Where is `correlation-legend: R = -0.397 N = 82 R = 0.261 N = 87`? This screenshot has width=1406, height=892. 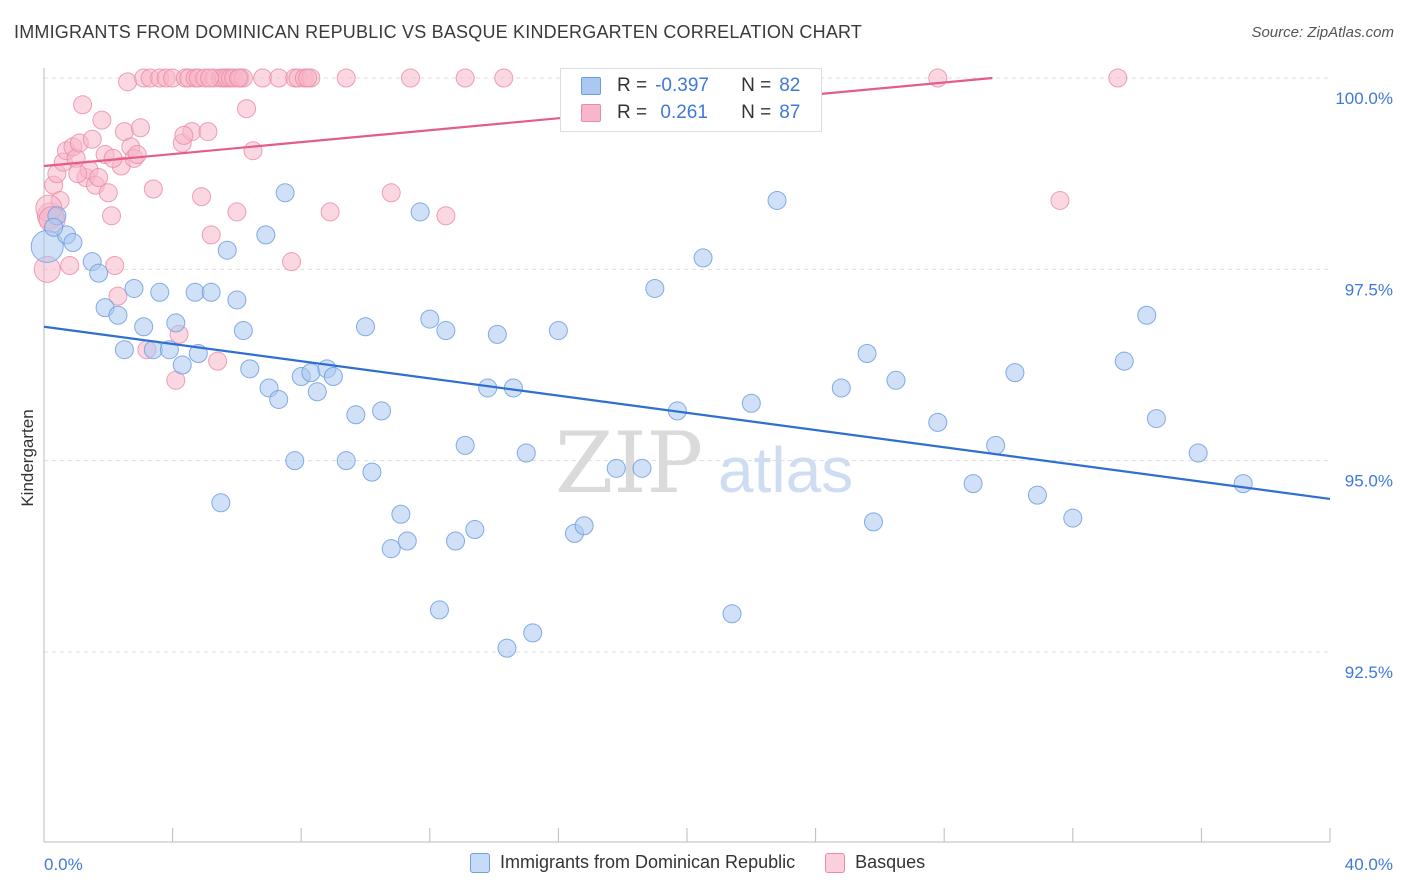
correlation-legend: R = -0.397 N = 82 R = 0.261 N = 87 is located at coordinates (691, 100).